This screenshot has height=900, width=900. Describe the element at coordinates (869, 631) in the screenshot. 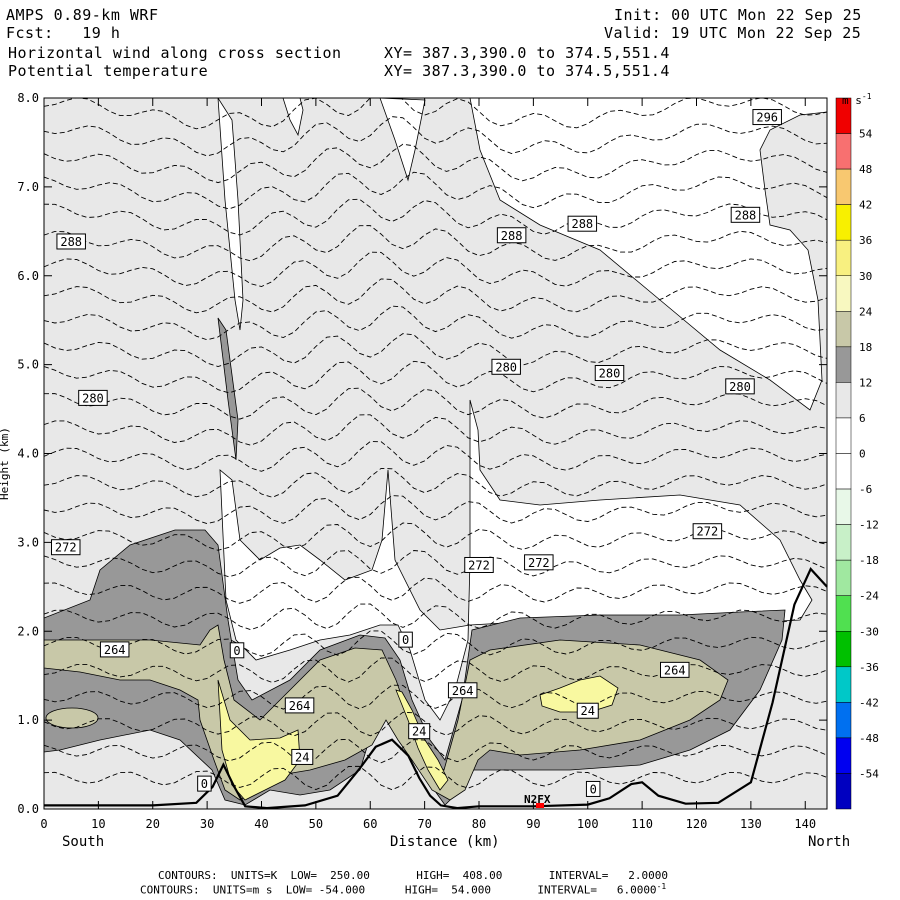

I see `colorbar-label: -30` at that location.